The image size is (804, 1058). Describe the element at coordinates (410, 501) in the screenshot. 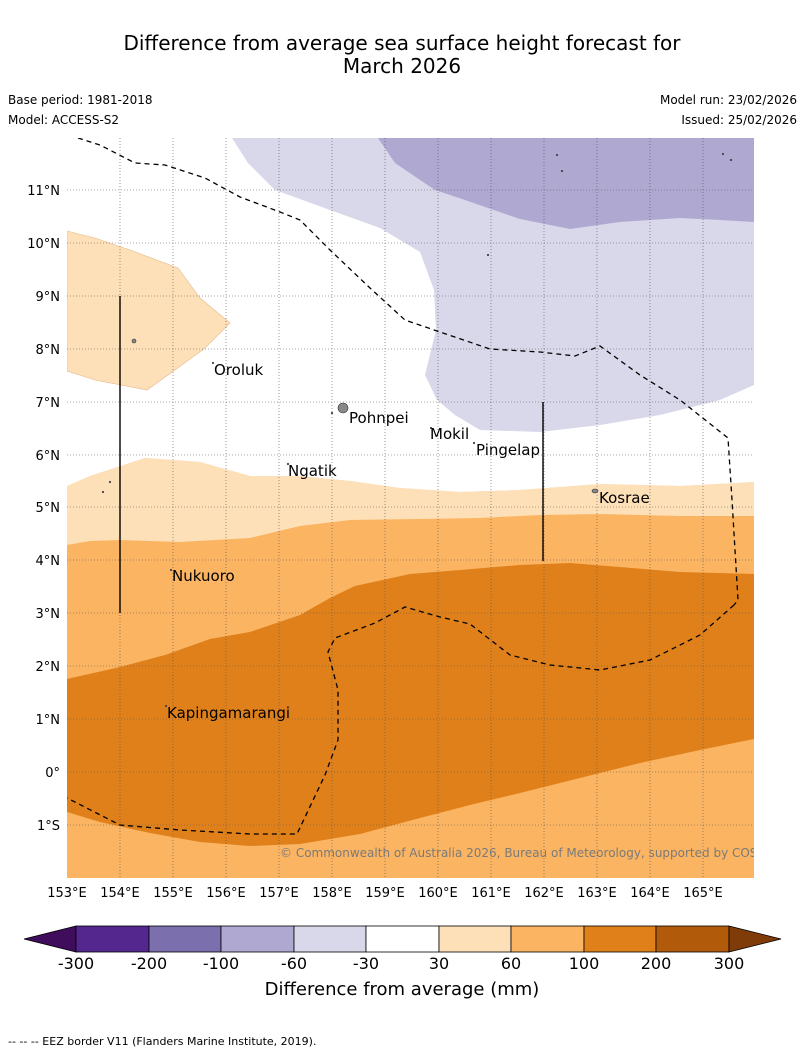

I see `band-30-60-region` at that location.